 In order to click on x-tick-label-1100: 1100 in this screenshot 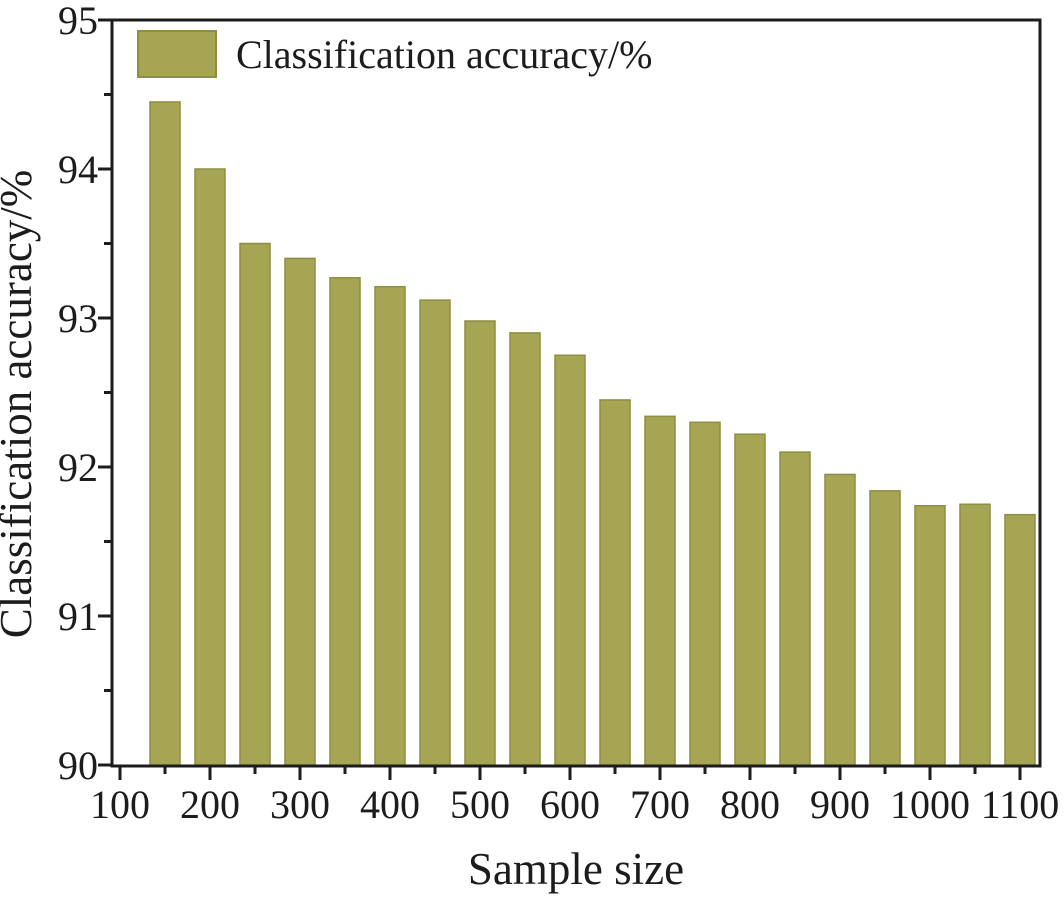, I will do `click(1020, 804)`.